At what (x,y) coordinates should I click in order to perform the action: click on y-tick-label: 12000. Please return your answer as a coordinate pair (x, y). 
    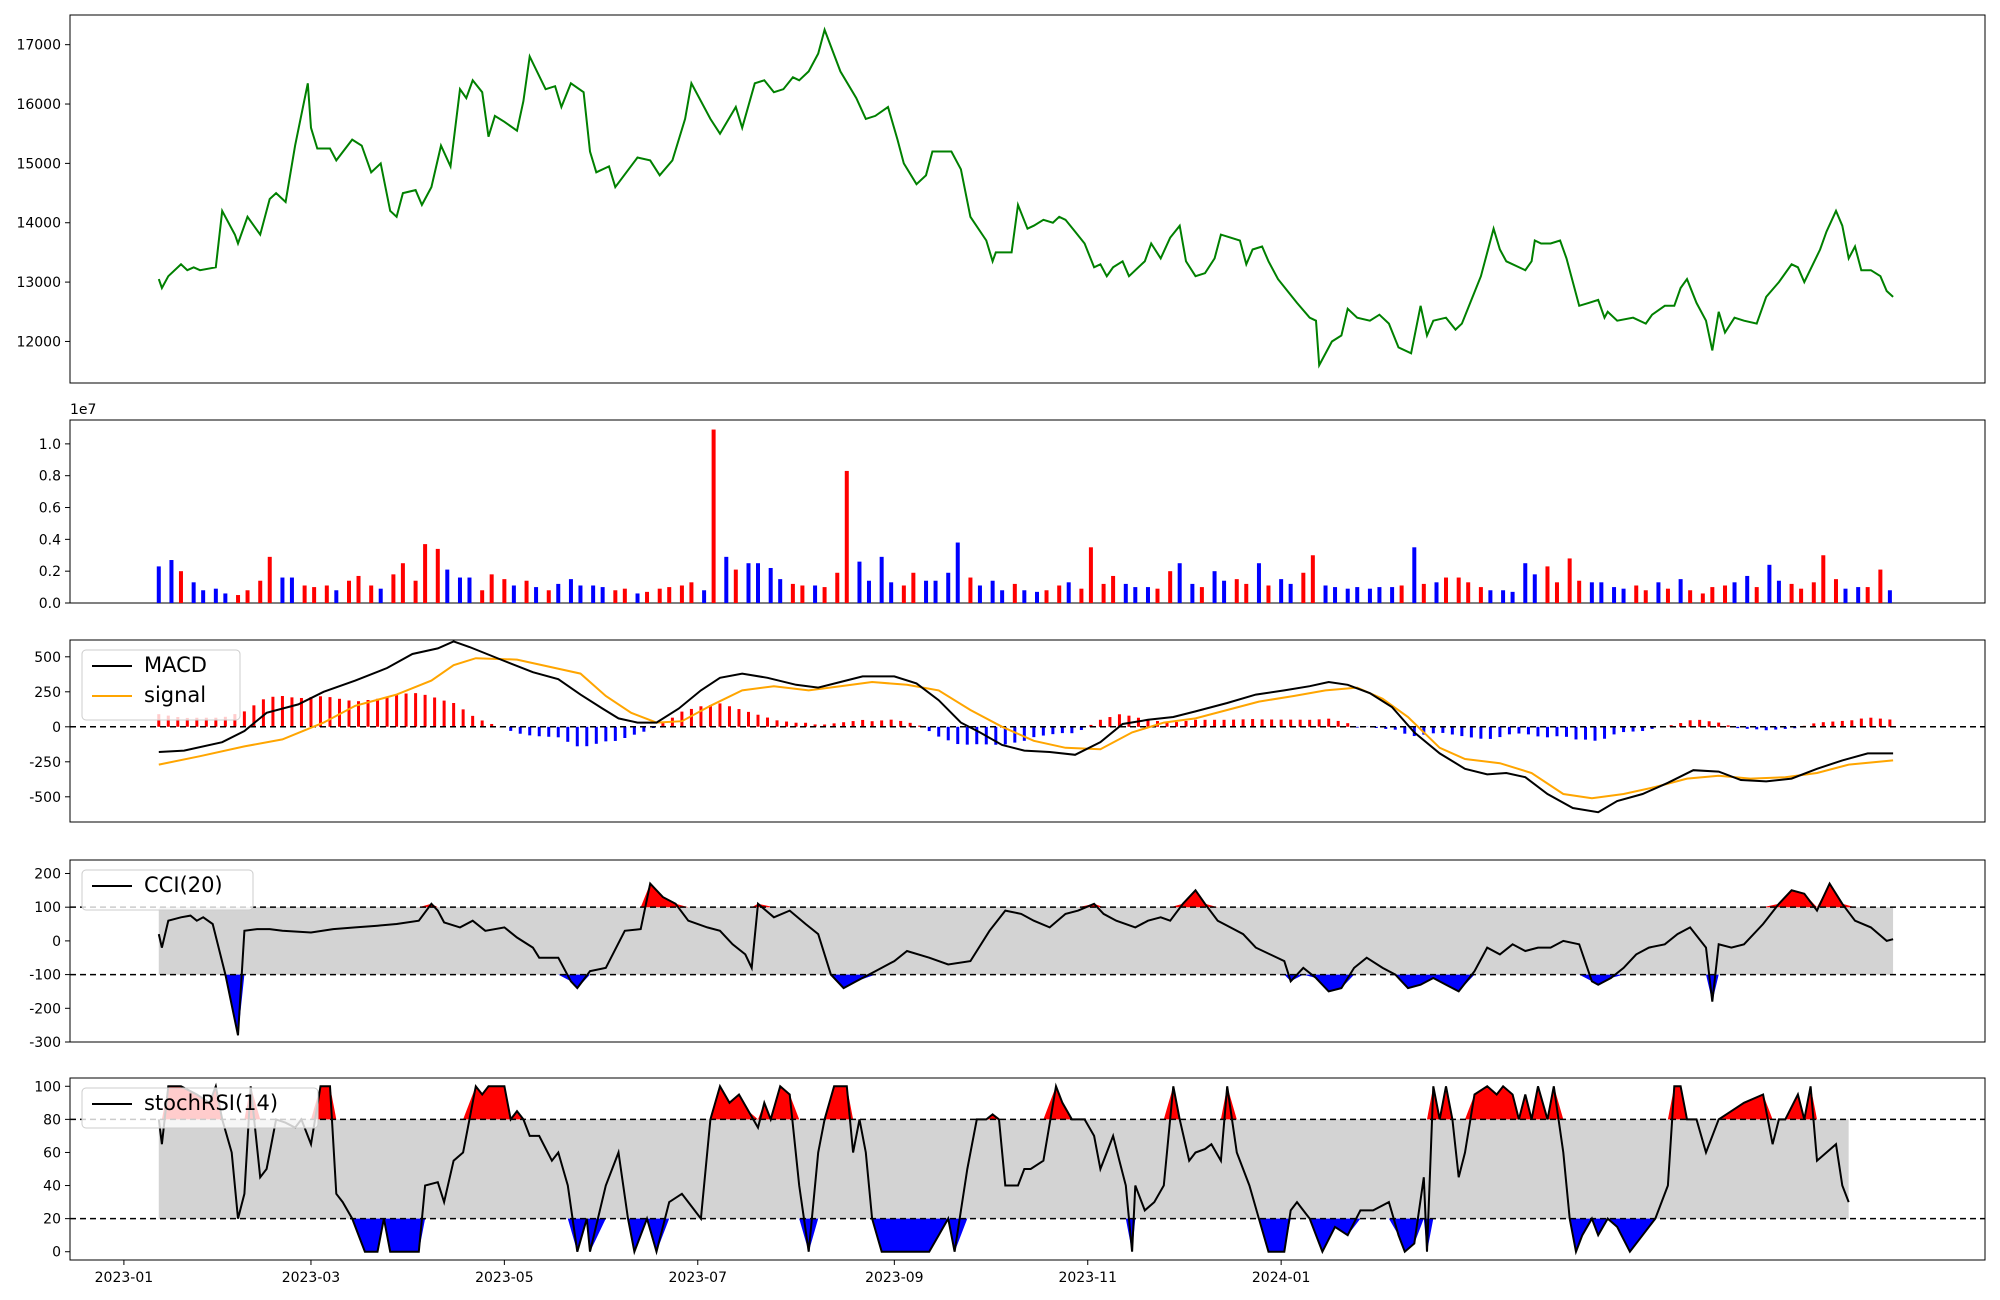
    Looking at the image, I should click on (38, 342).